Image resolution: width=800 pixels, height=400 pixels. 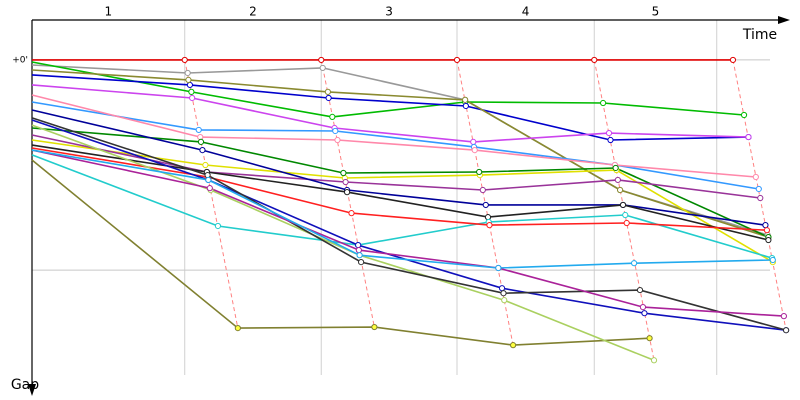 I want to click on lap-label: 5, so click(x=656, y=12).